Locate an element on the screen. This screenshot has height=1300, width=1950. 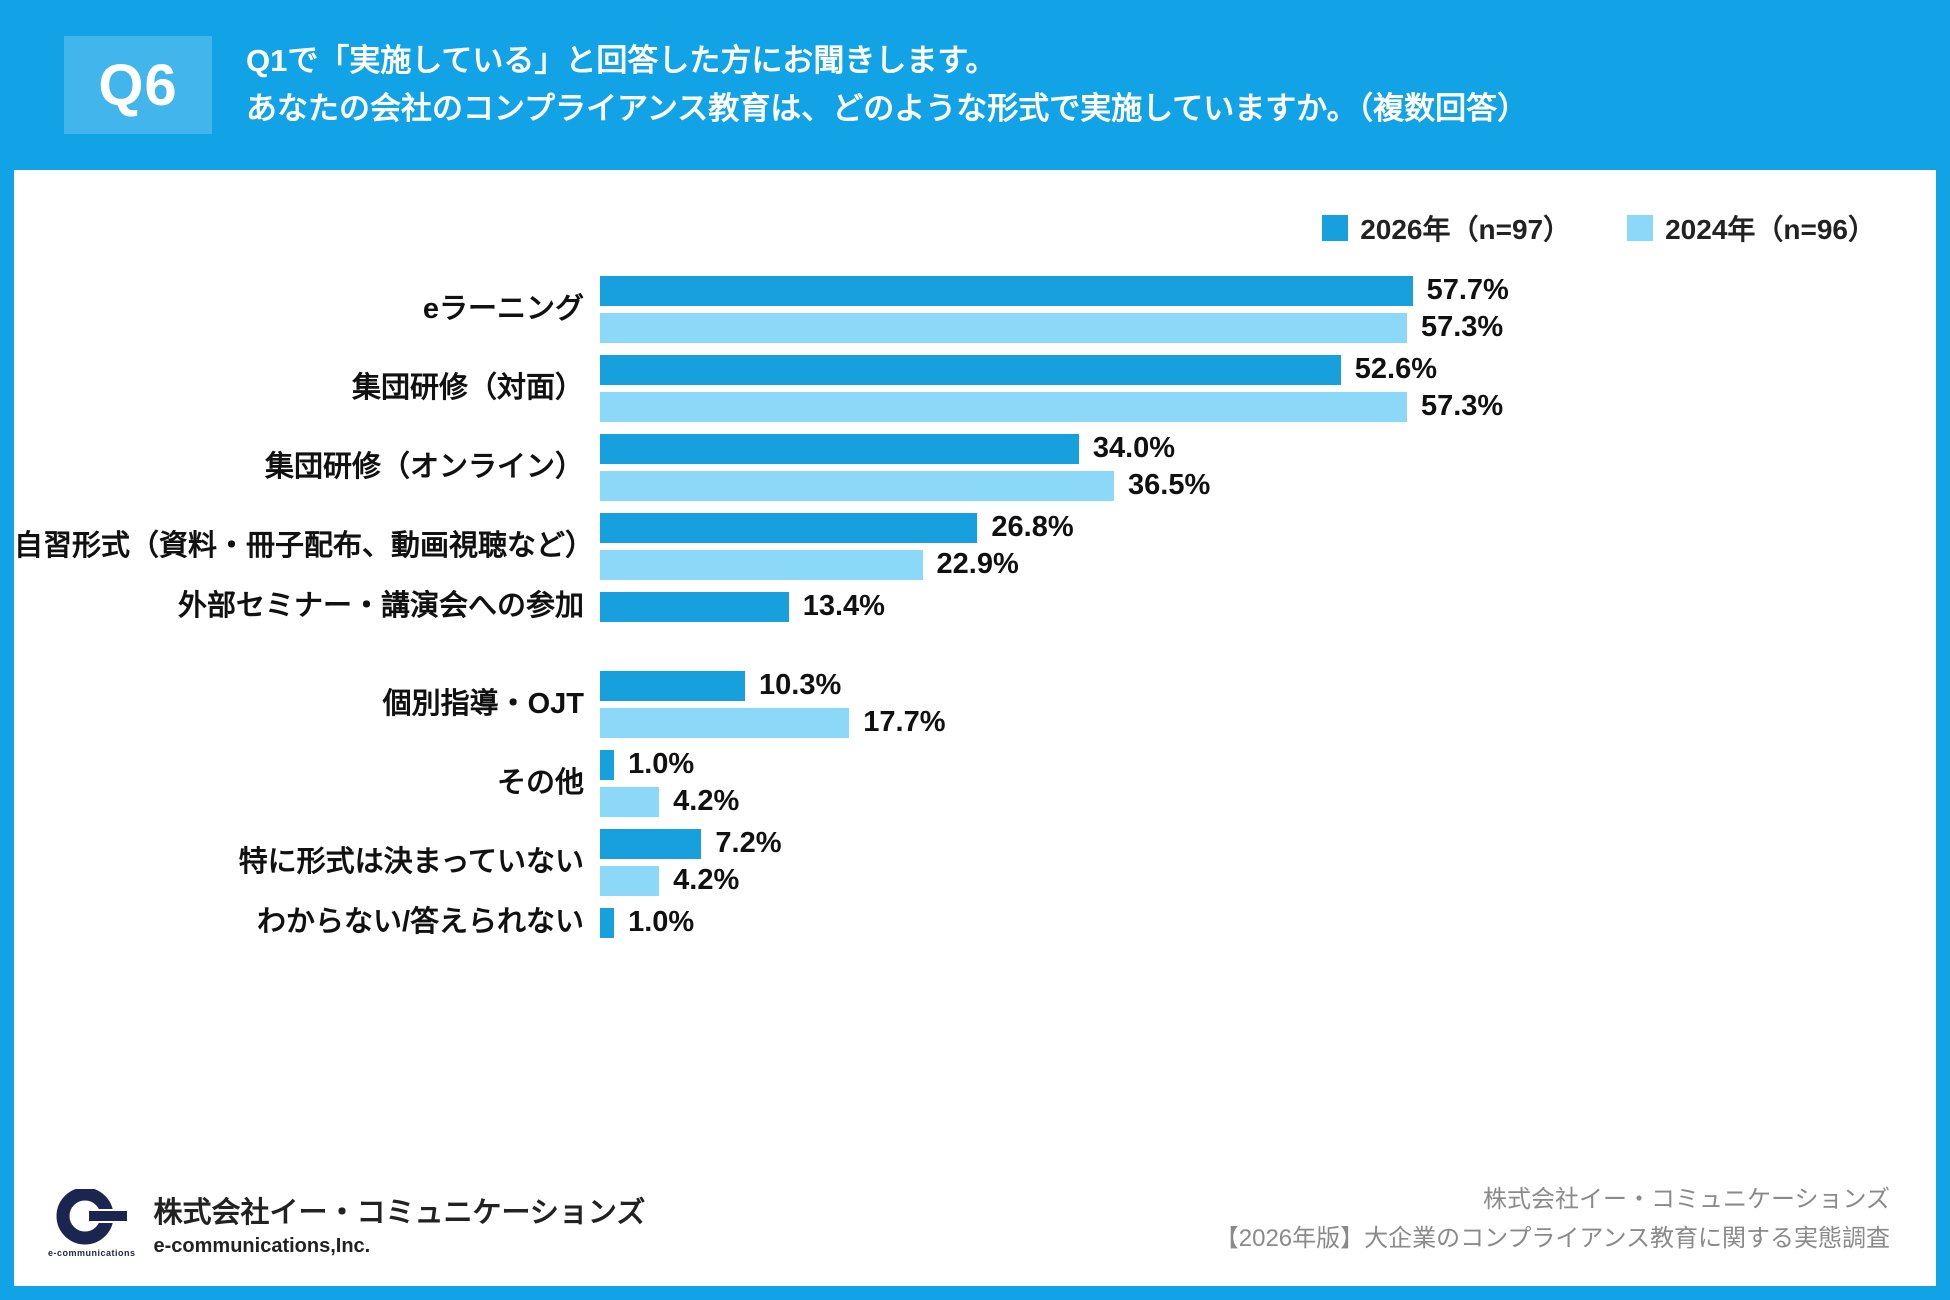
question-badge: Q6 is located at coordinates (138, 85).